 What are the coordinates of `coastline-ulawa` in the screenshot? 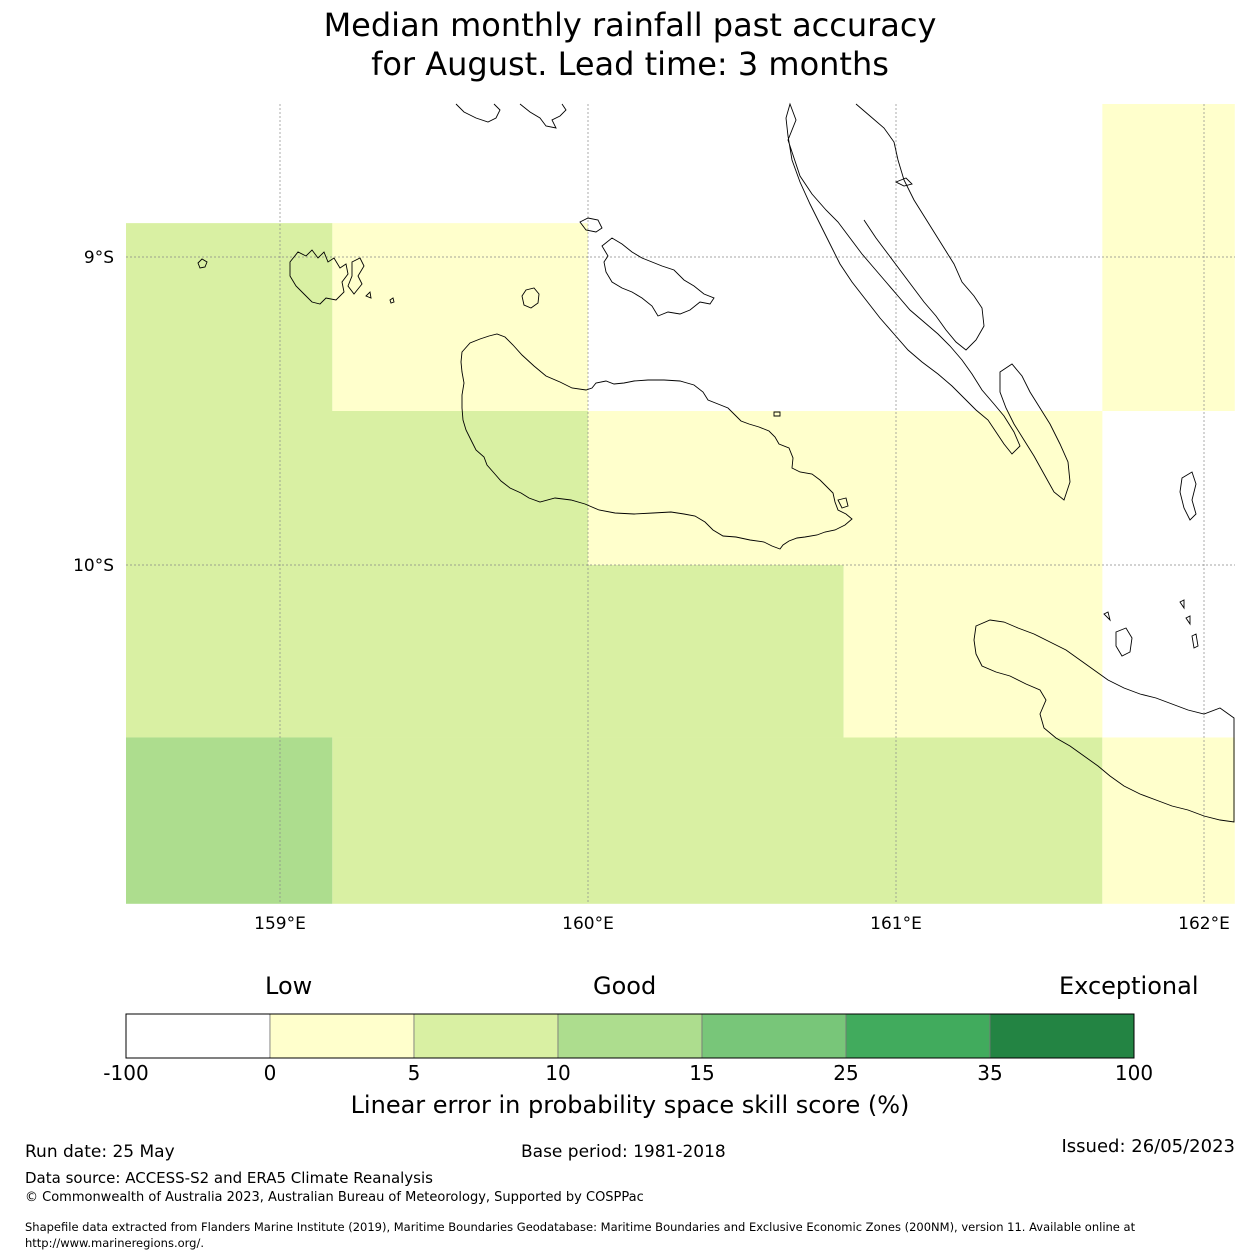 It's located at (1188, 496).